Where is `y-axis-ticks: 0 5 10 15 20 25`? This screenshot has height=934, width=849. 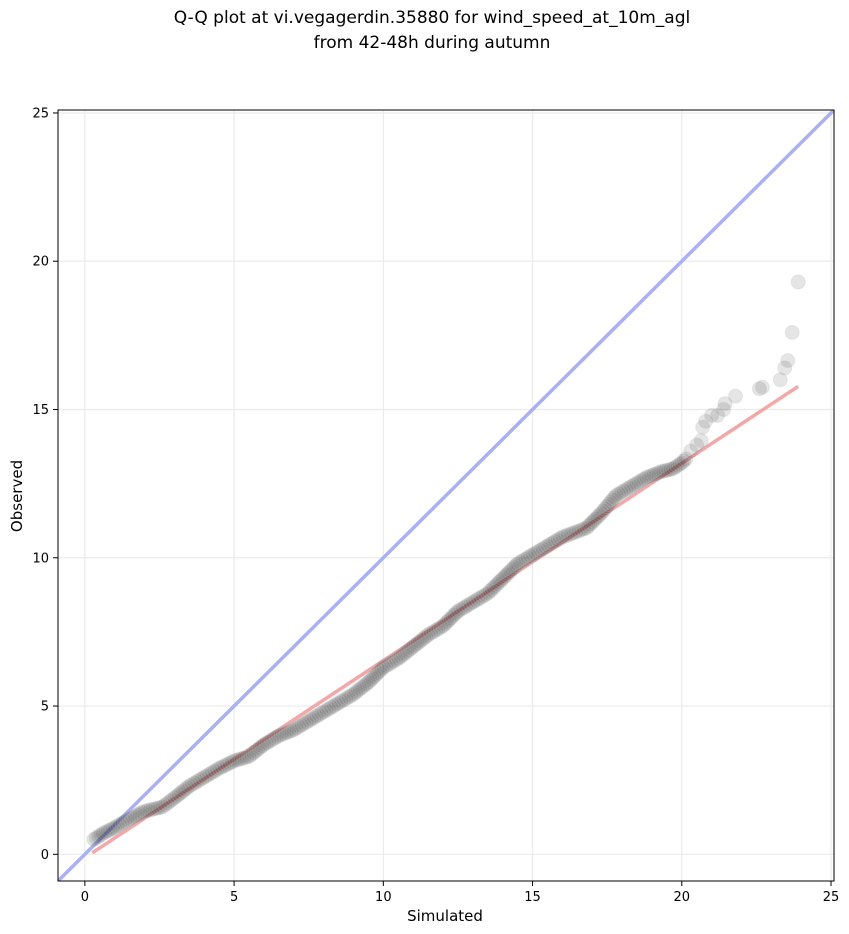 y-axis-ticks: 0 5 10 15 20 25 is located at coordinates (45, 484).